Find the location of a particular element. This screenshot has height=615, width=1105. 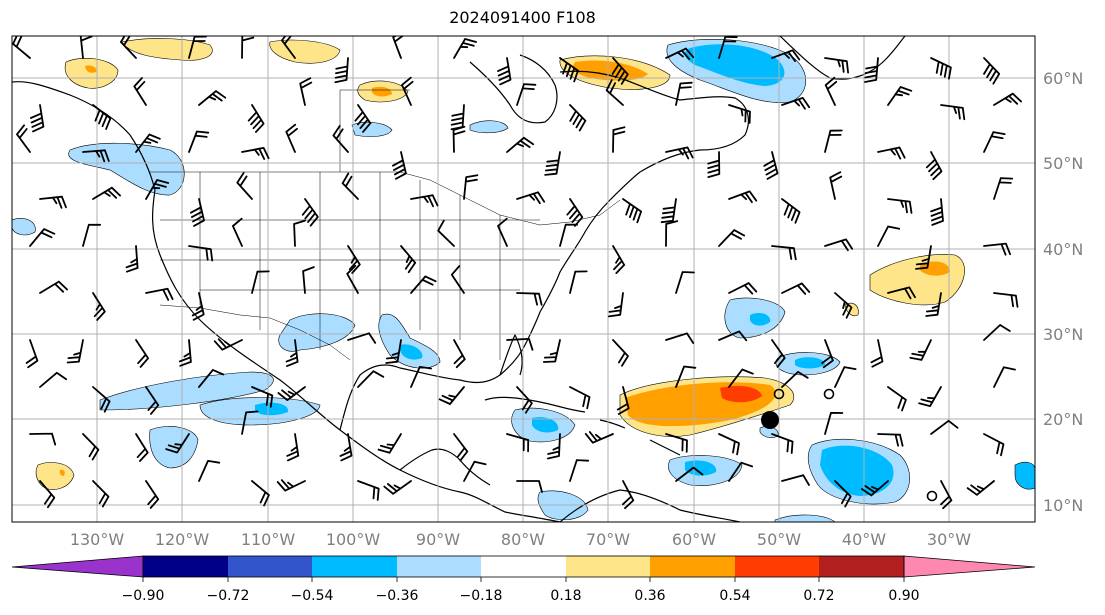

lon-label: 50°W is located at coordinates (779, 539).